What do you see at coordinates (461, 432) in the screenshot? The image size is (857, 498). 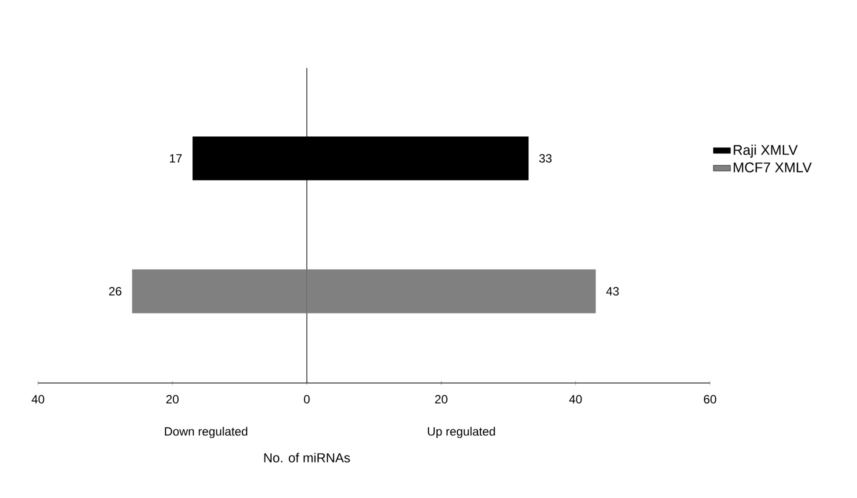 I see `text: Up regulated` at bounding box center [461, 432].